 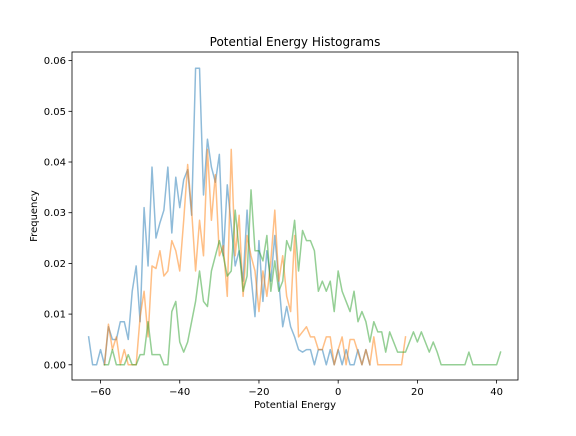 I want to click on y-tick-label: 0.05, so click(x=55, y=112).